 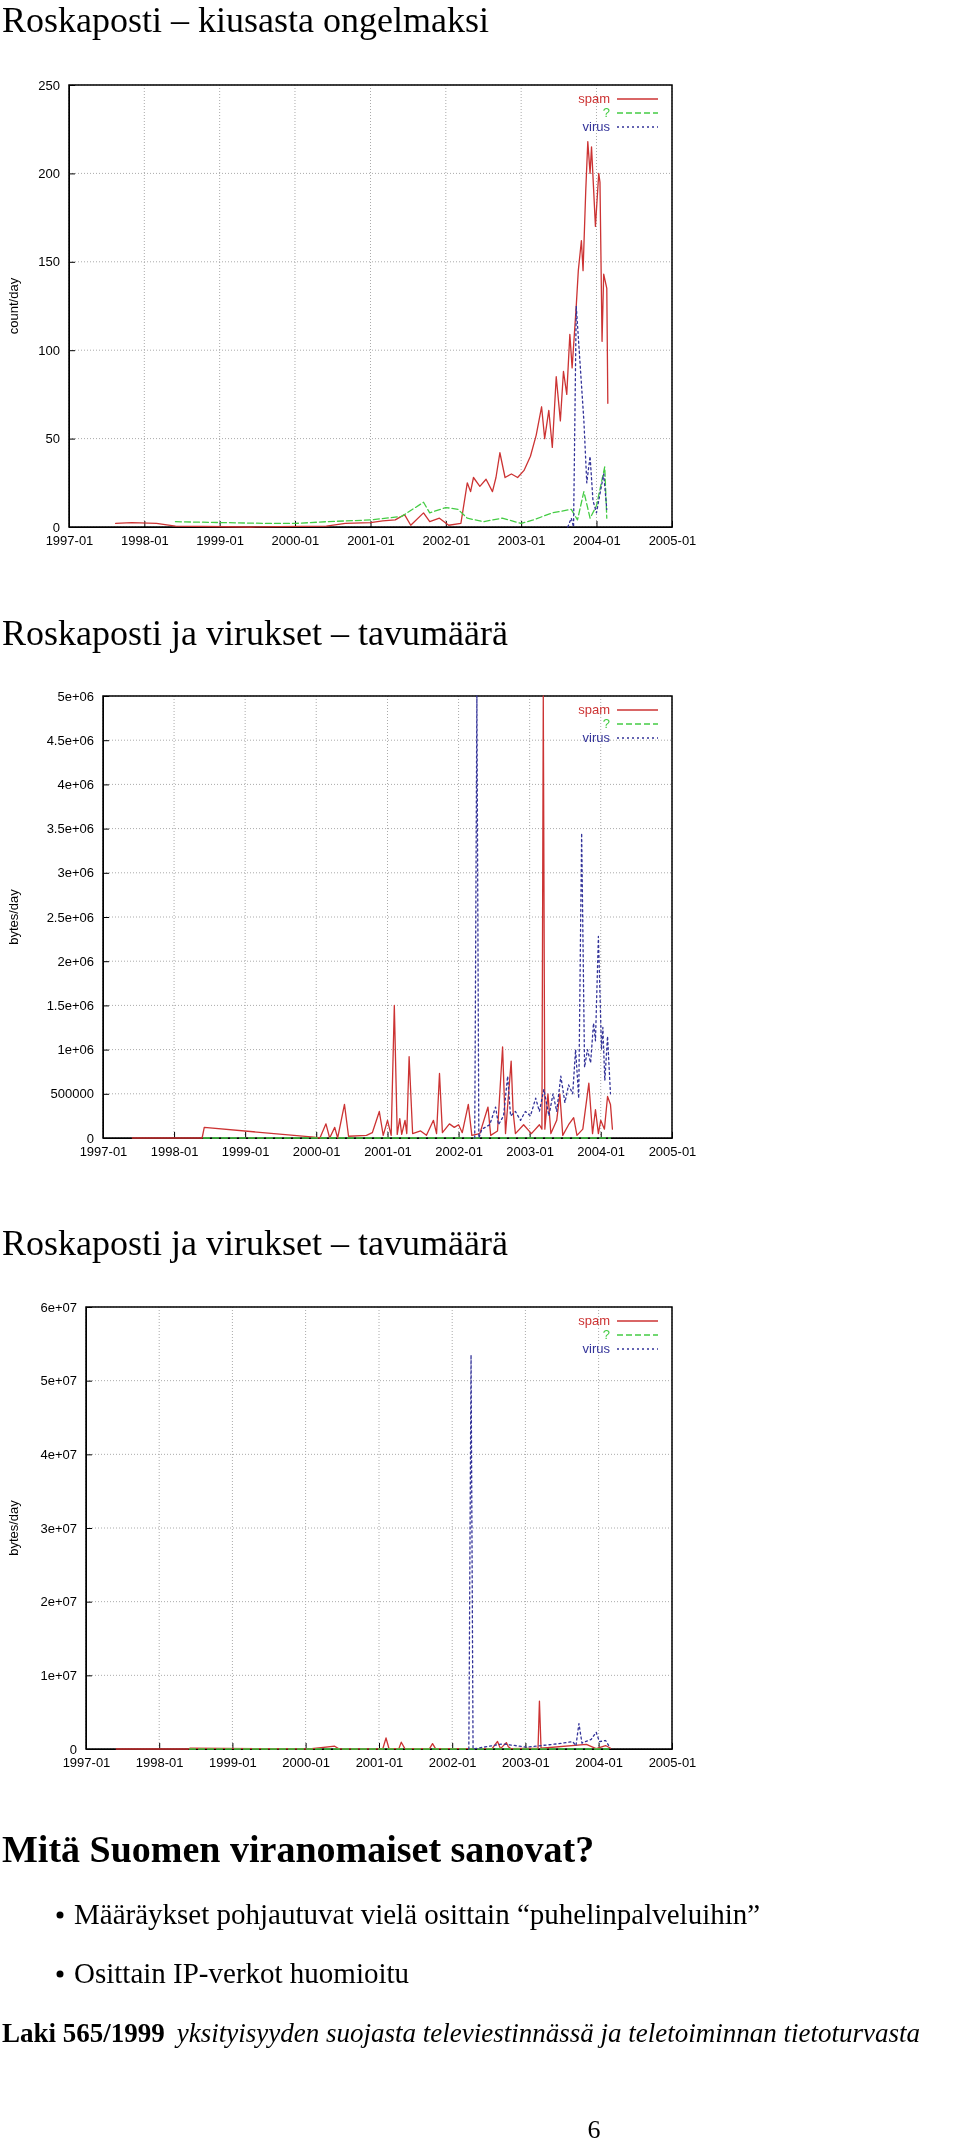 What do you see at coordinates (75, 873) in the screenshot?
I see `y-tick-label: 3e+06` at bounding box center [75, 873].